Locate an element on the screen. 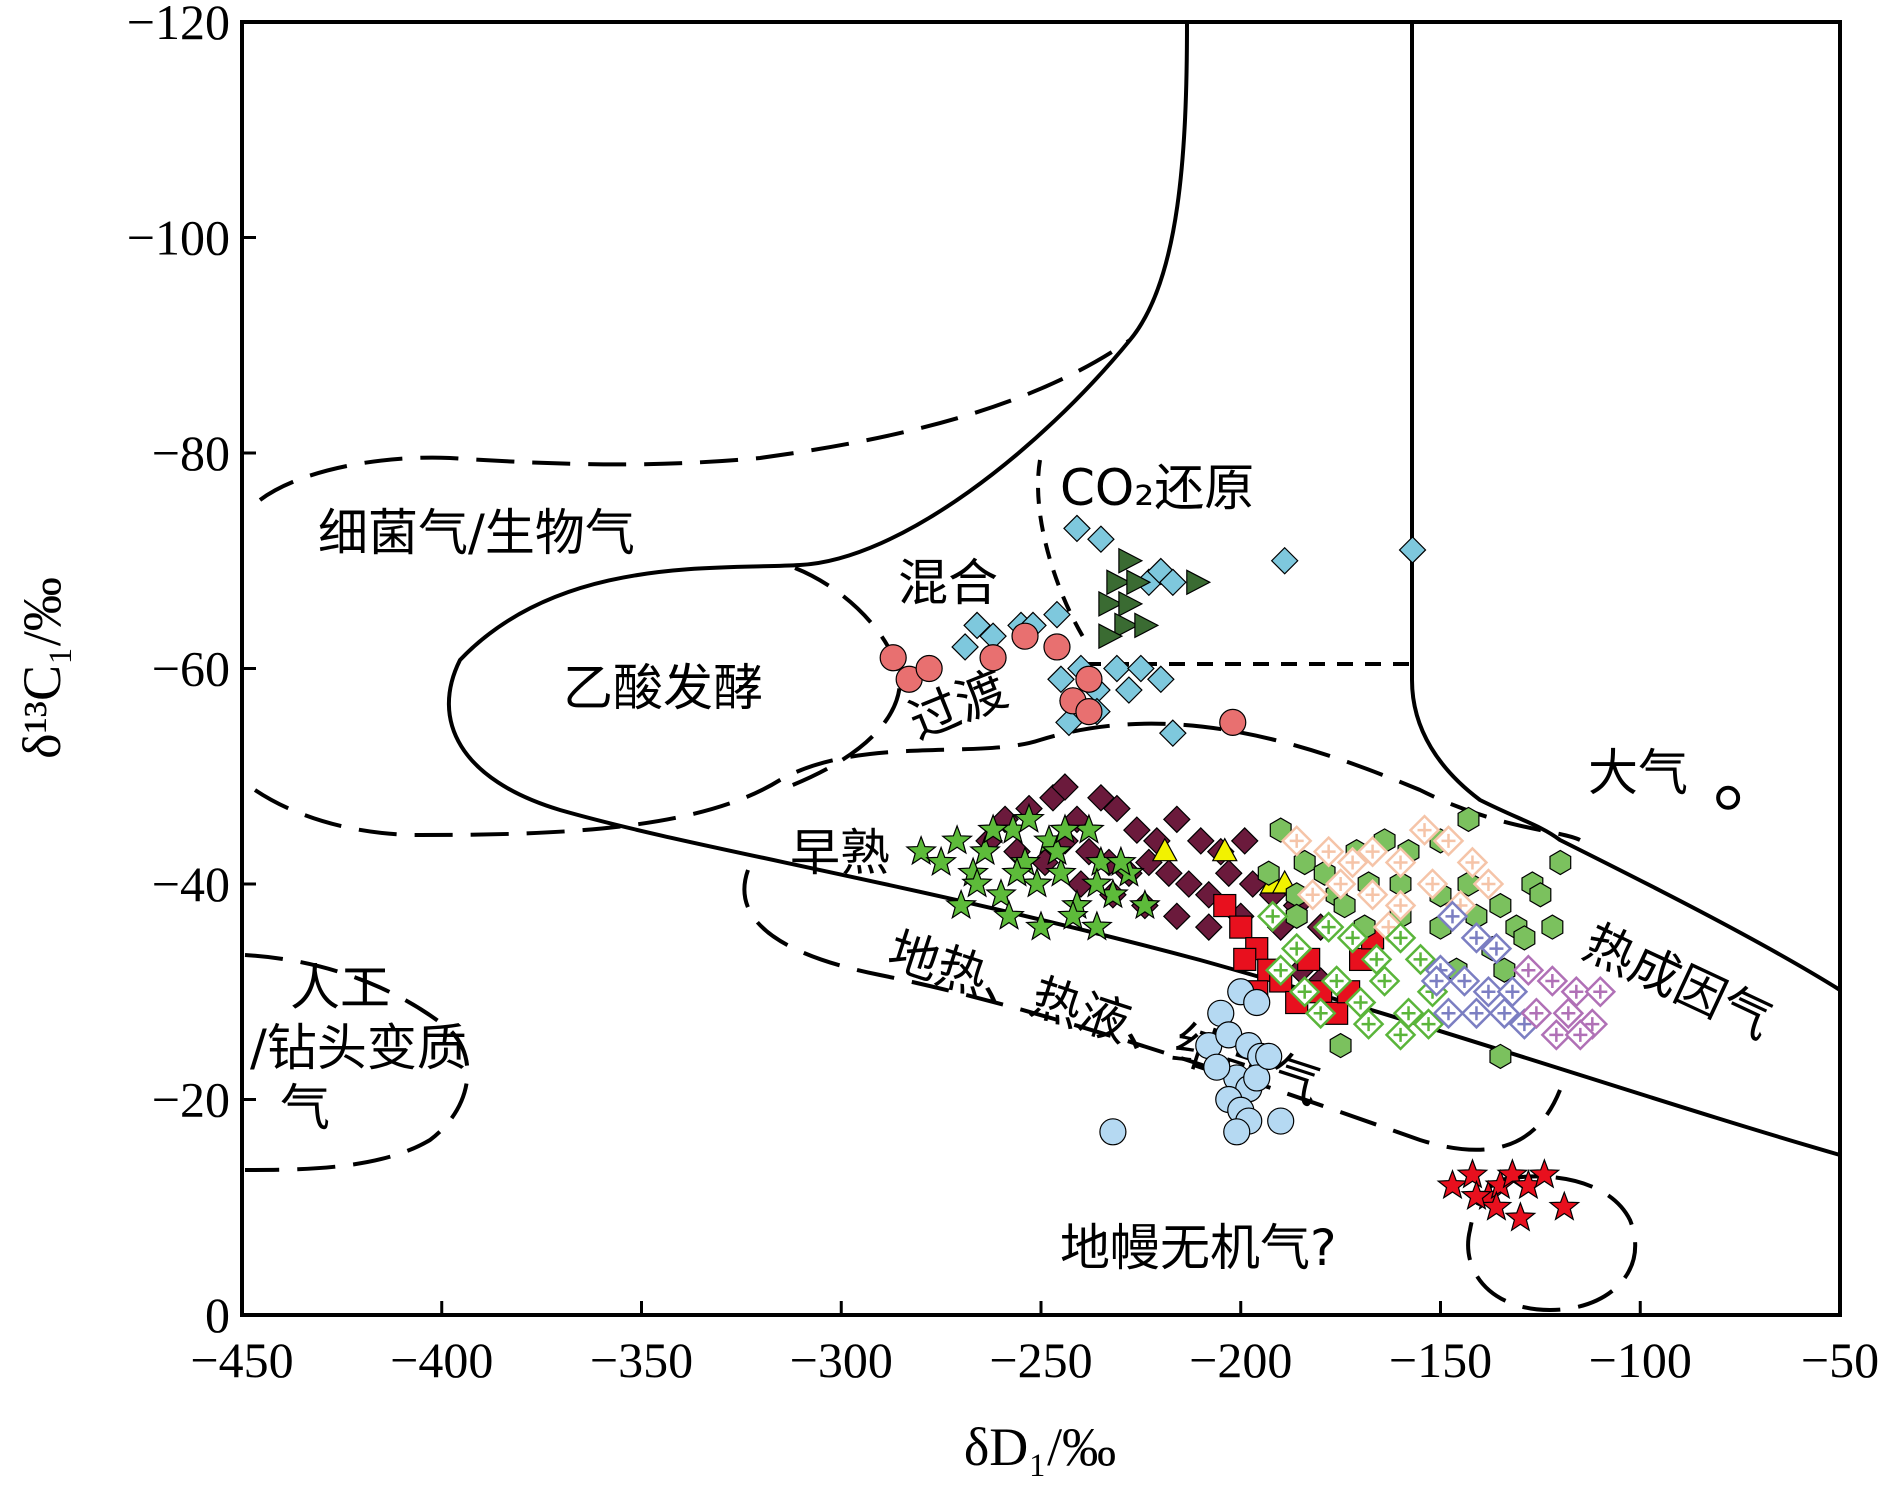 This screenshot has width=1890, height=1489. y-tick-label: −80 is located at coordinates (191, 453).